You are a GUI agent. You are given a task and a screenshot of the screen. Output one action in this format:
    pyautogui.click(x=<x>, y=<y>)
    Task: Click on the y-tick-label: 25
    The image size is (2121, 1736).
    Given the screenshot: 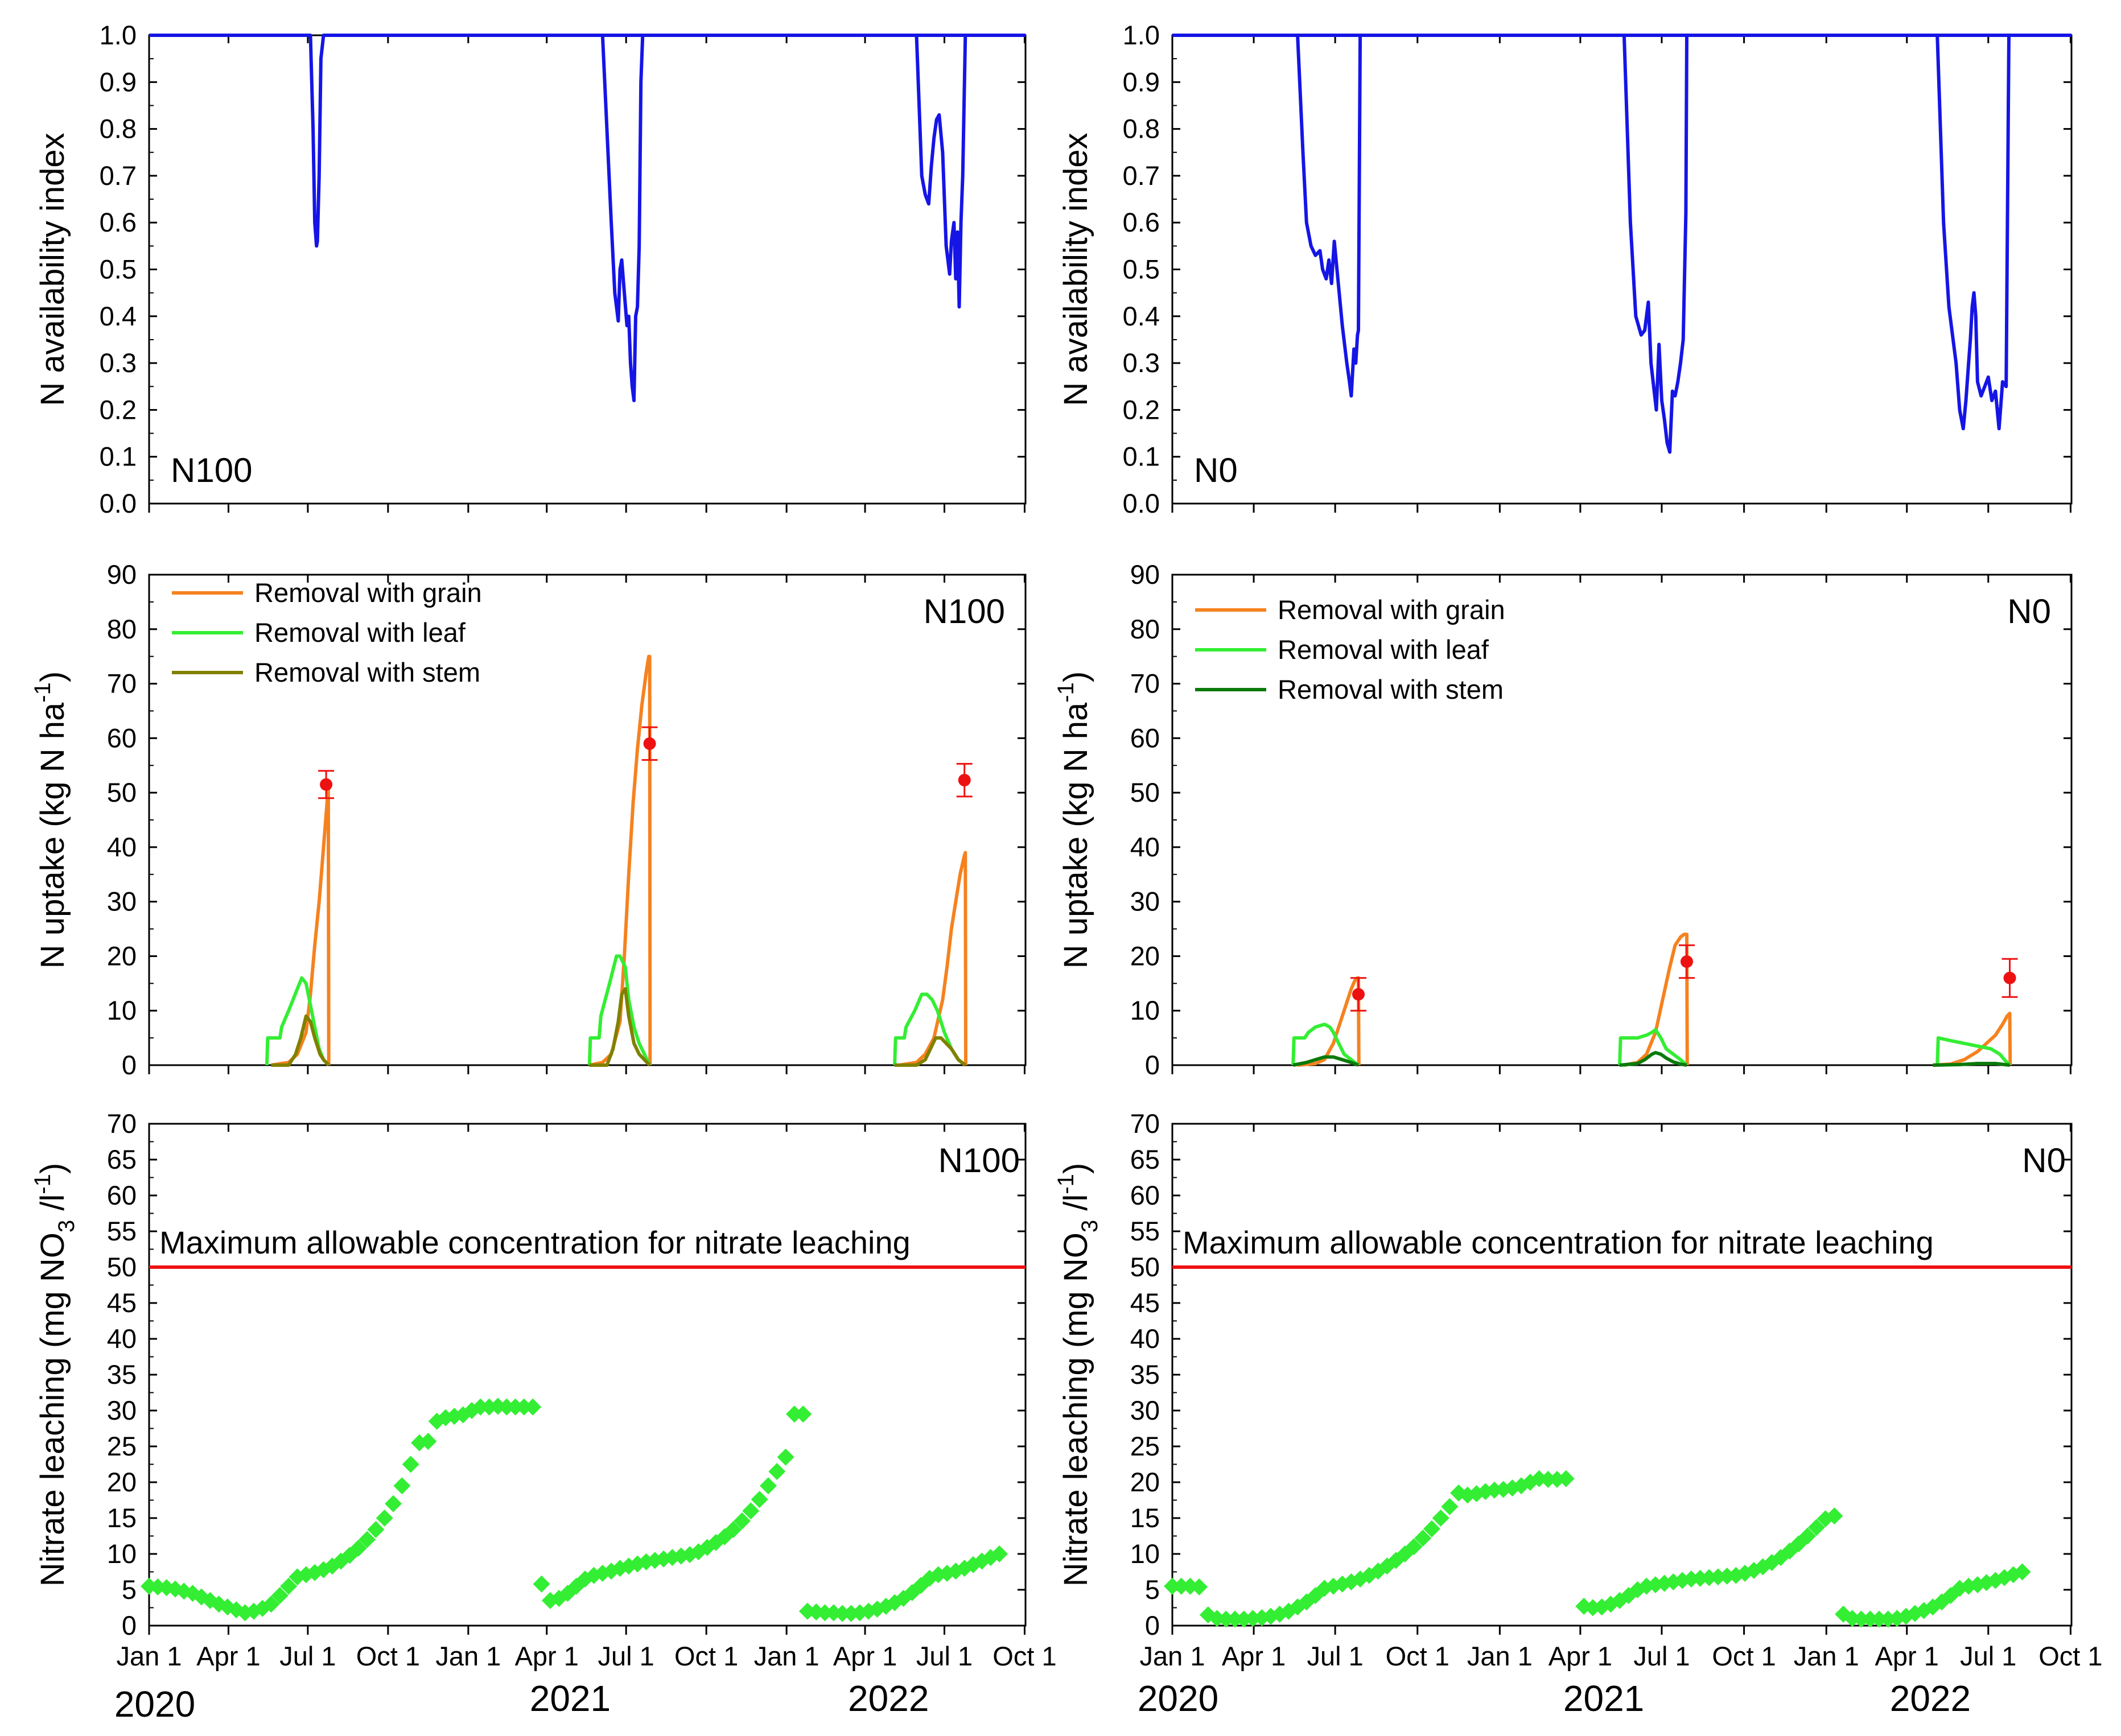 What is the action you would take?
    pyautogui.click(x=1145, y=1446)
    